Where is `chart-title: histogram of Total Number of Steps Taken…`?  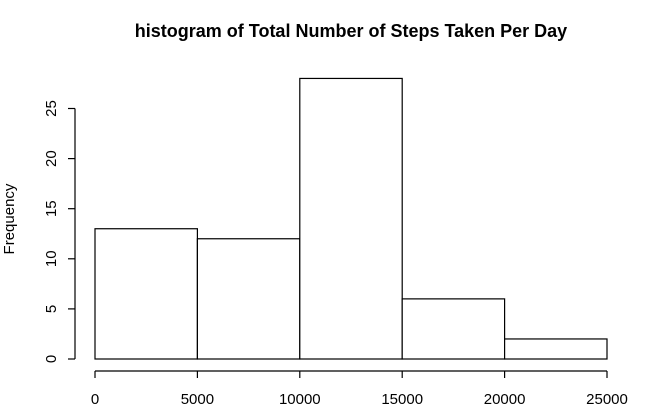 chart-title: histogram of Total Number of Steps Taken… is located at coordinates (351, 31).